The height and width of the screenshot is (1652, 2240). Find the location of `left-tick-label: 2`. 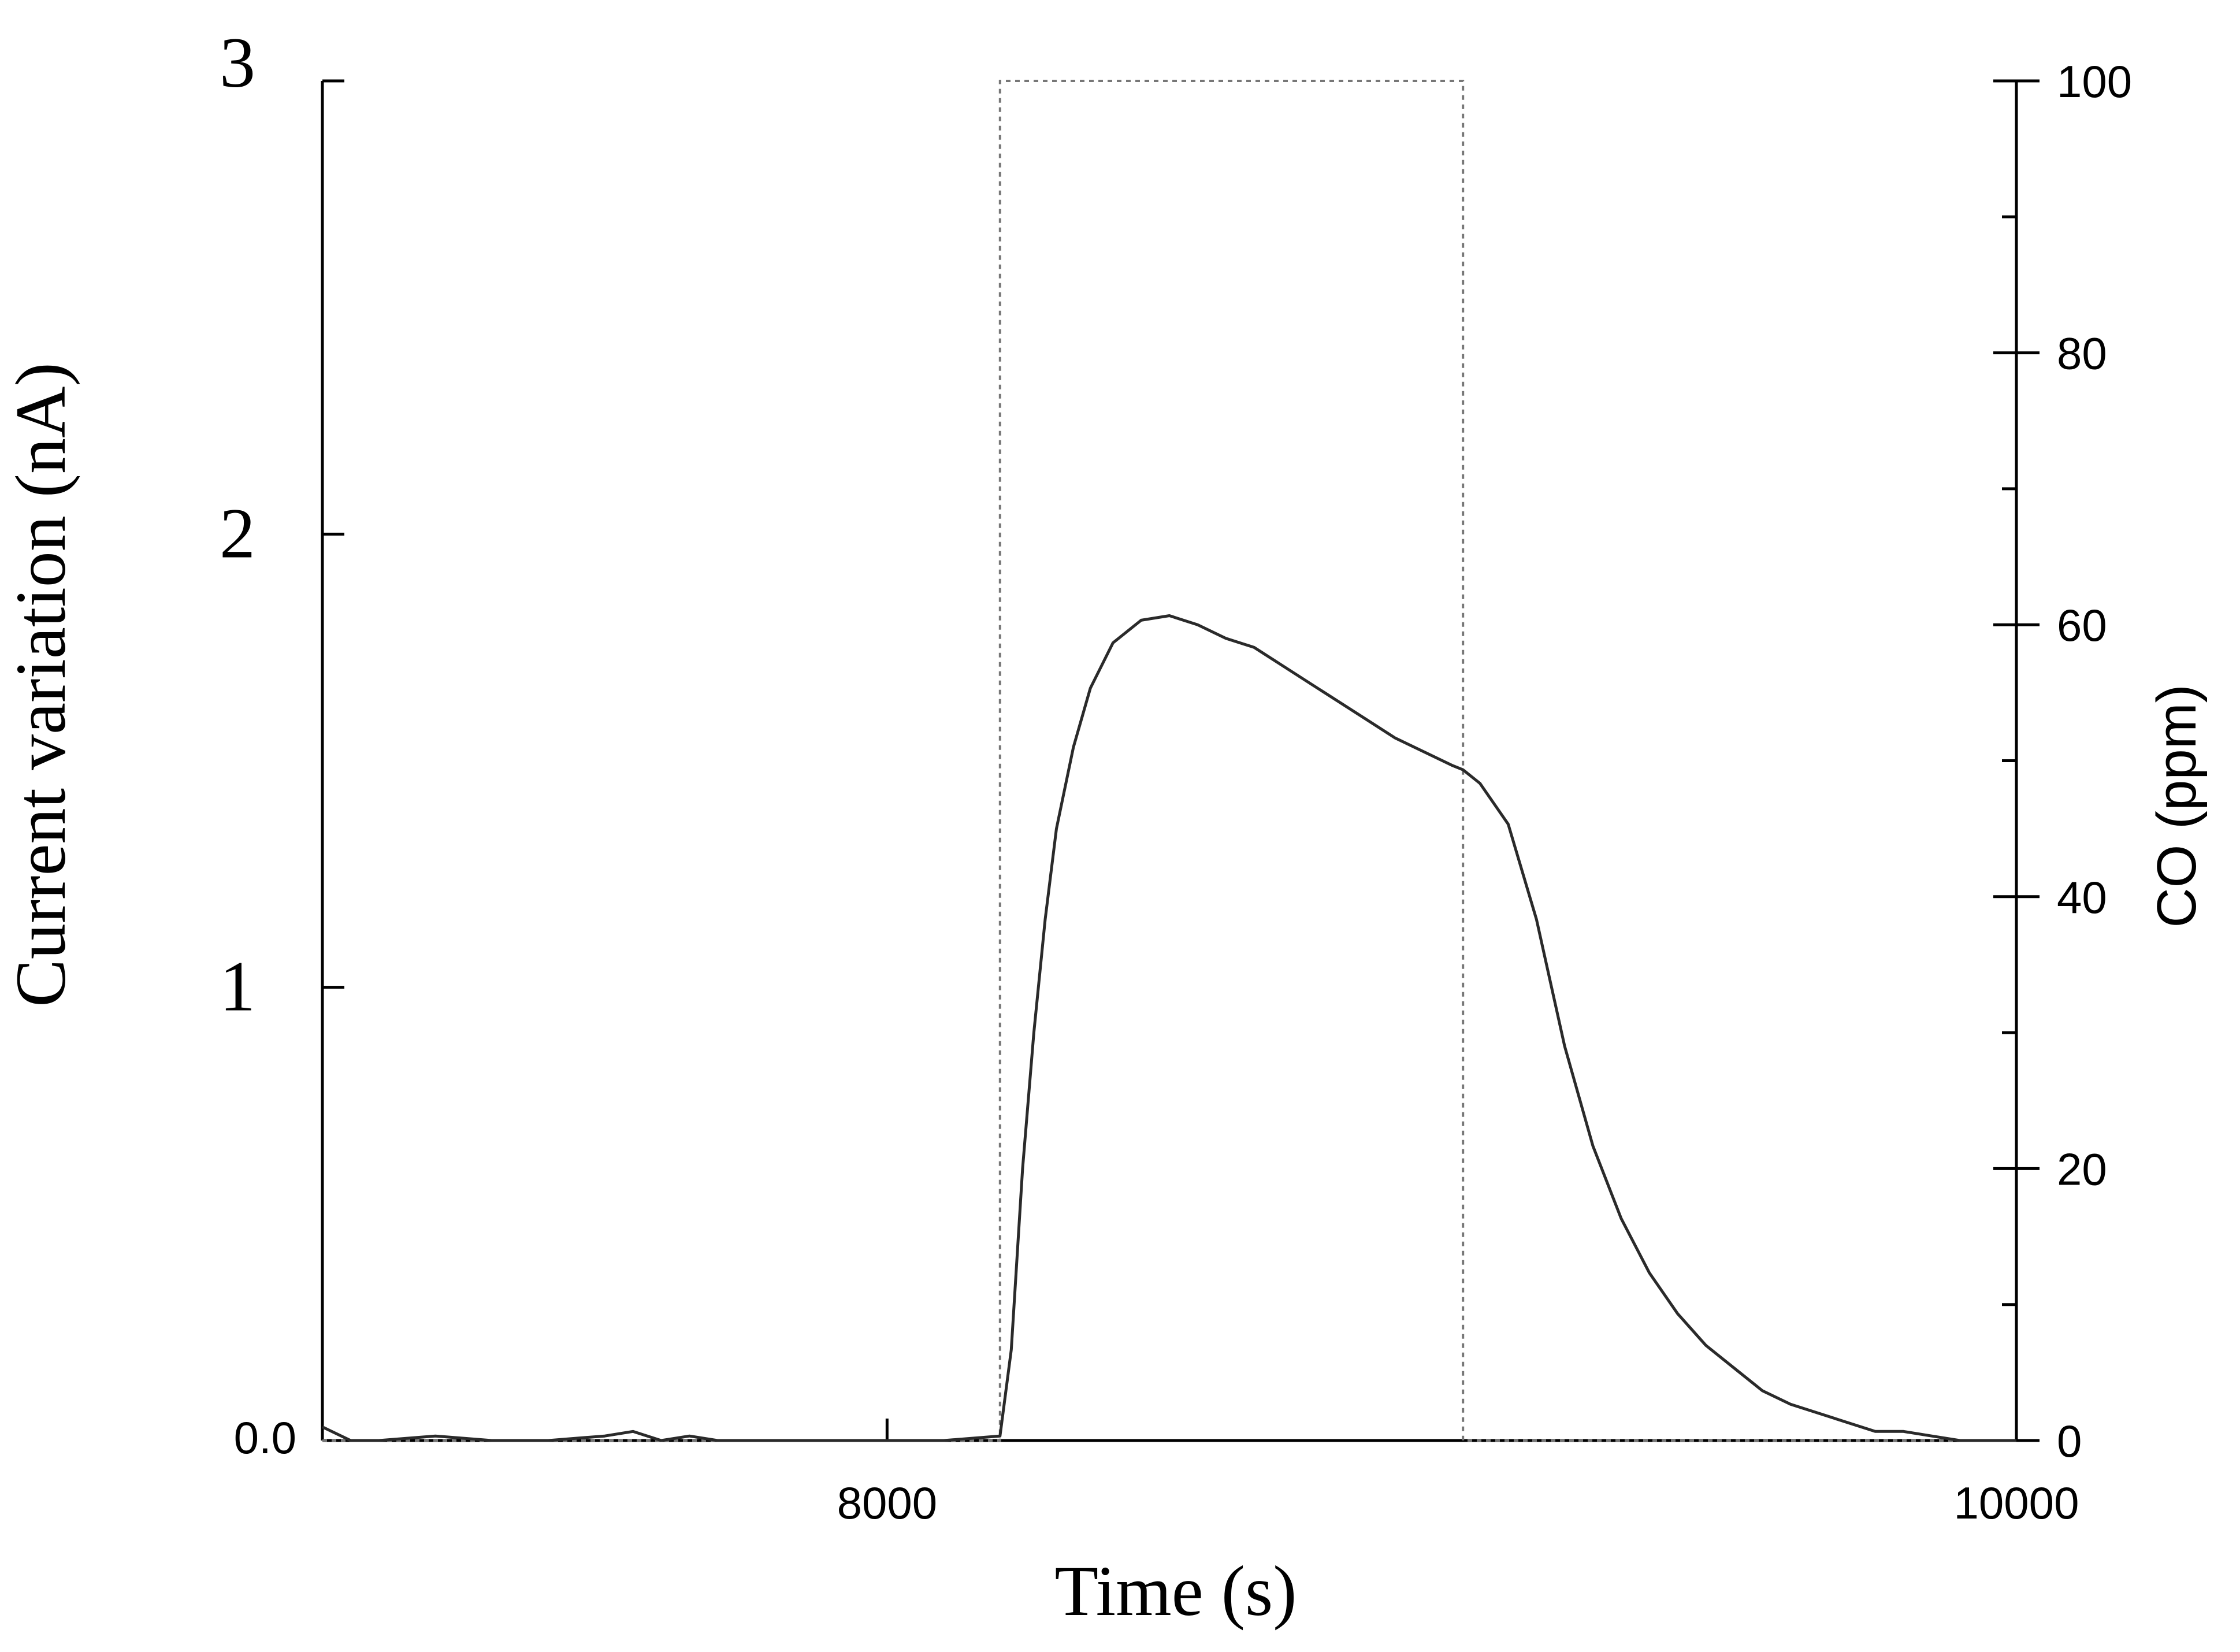

left-tick-label: 2 is located at coordinates (237, 533).